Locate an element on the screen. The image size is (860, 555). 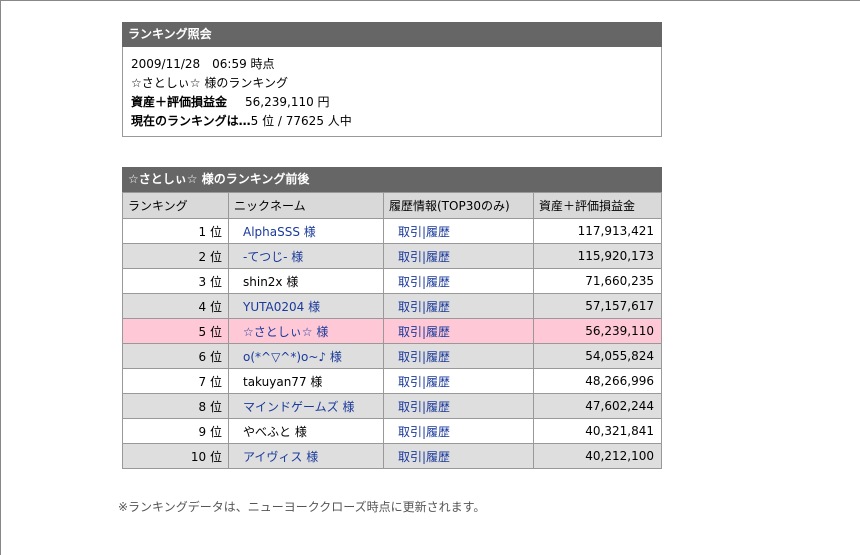
table-row: 2 位 -てつじ- 様 取引|履歴 115,920,173 is located at coordinates (392, 256).